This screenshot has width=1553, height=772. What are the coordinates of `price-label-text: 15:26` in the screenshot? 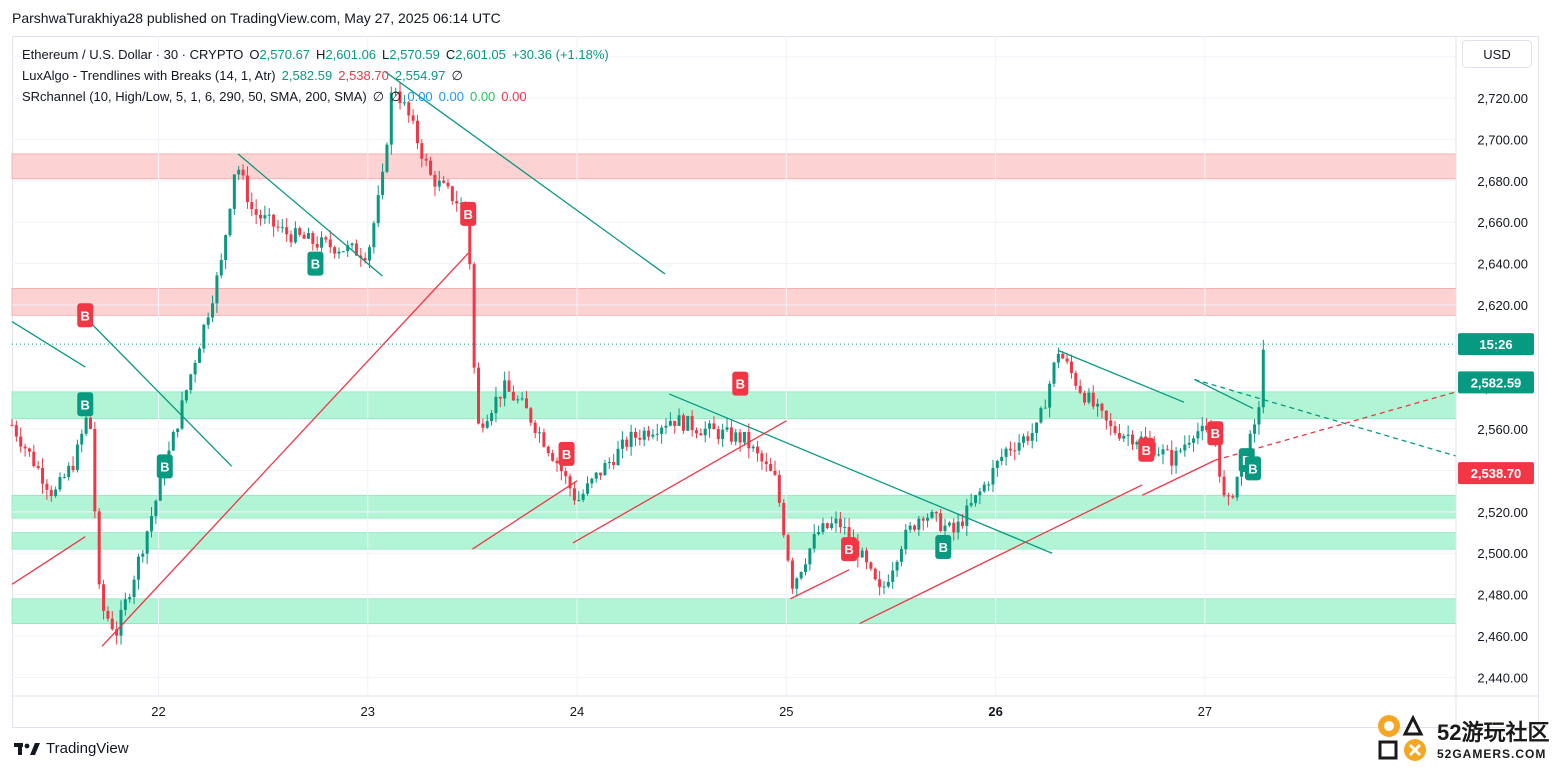 It's located at (1495, 344).